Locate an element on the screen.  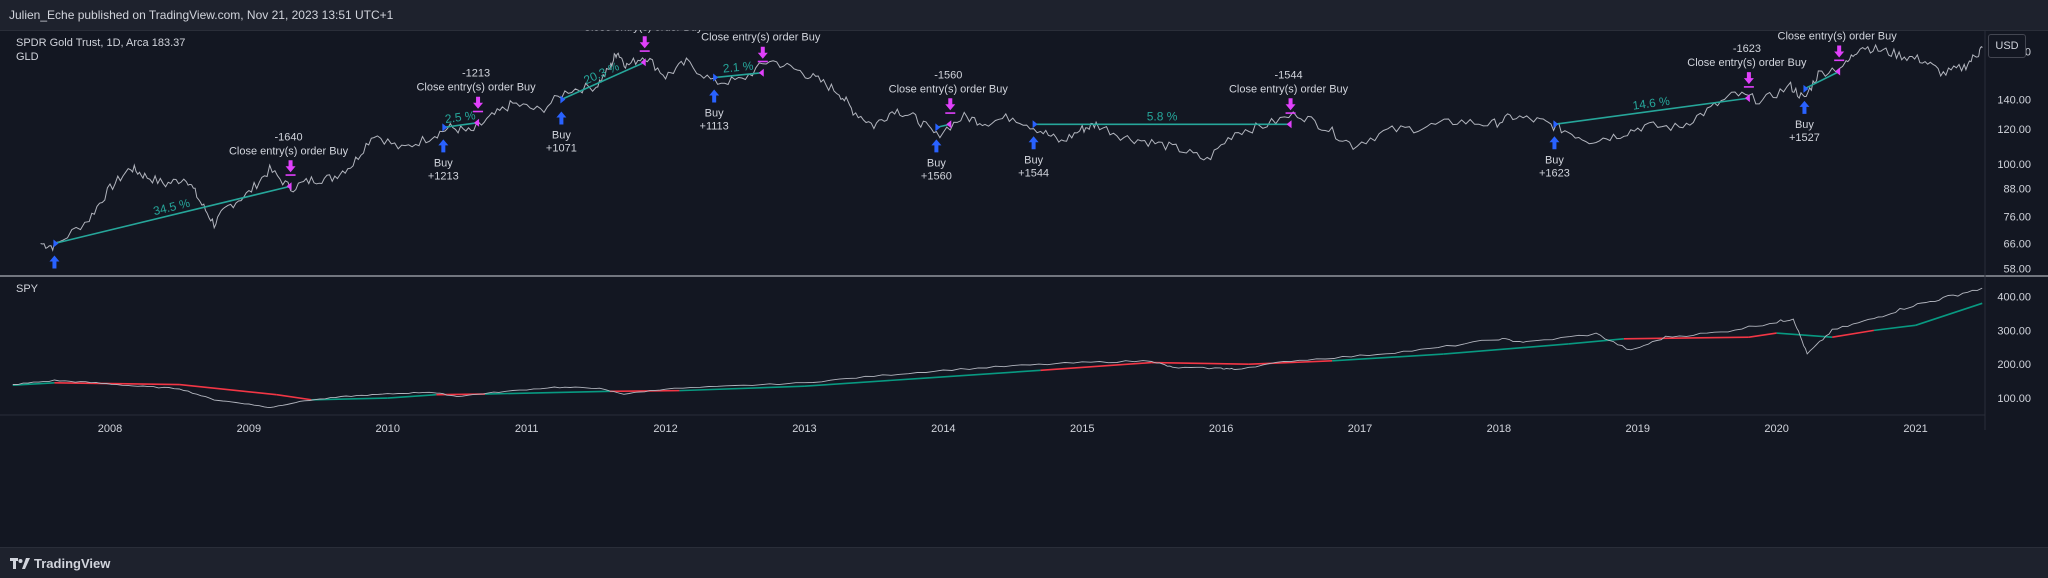
x-tick: 2014 is located at coordinates (943, 429).